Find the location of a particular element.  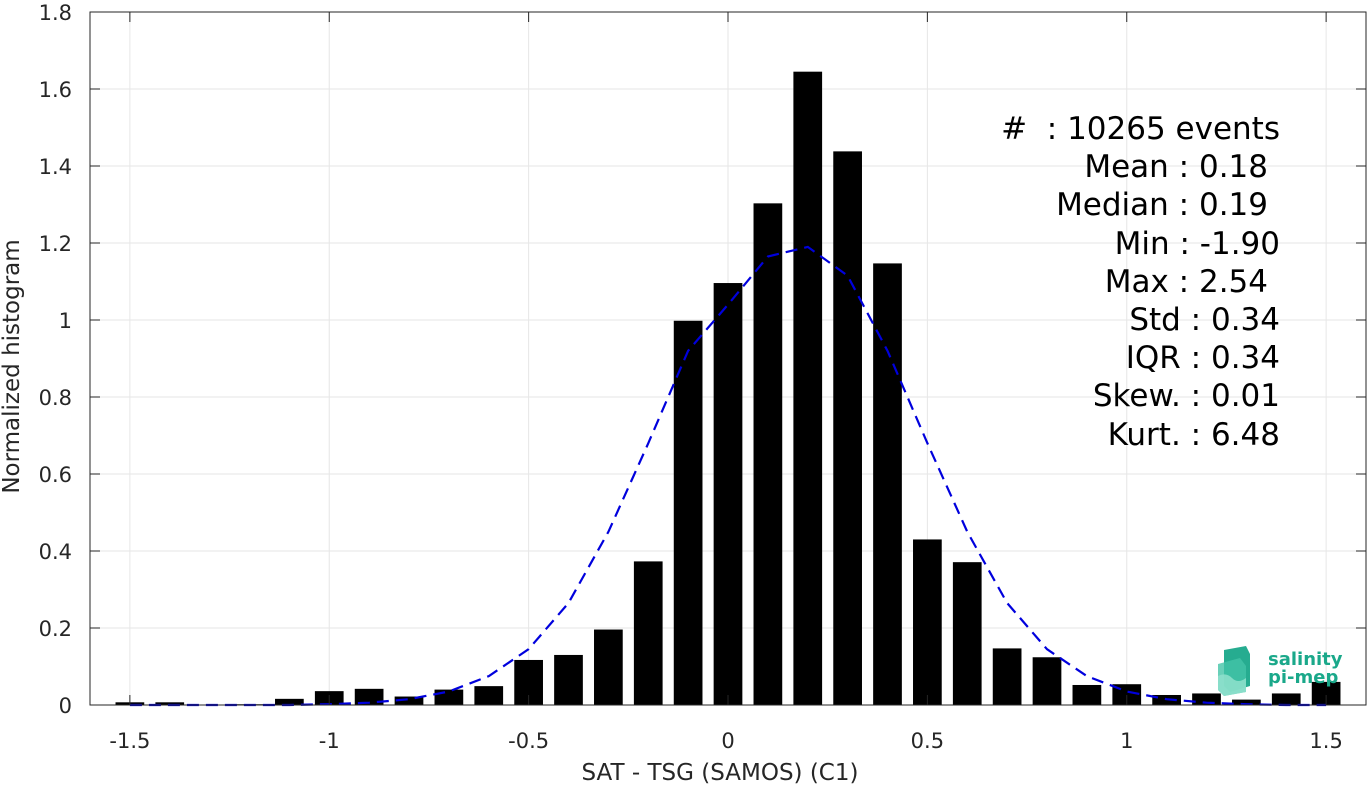

stat-kurt: Kurt. : 6.48 is located at coordinates (1193, 434).